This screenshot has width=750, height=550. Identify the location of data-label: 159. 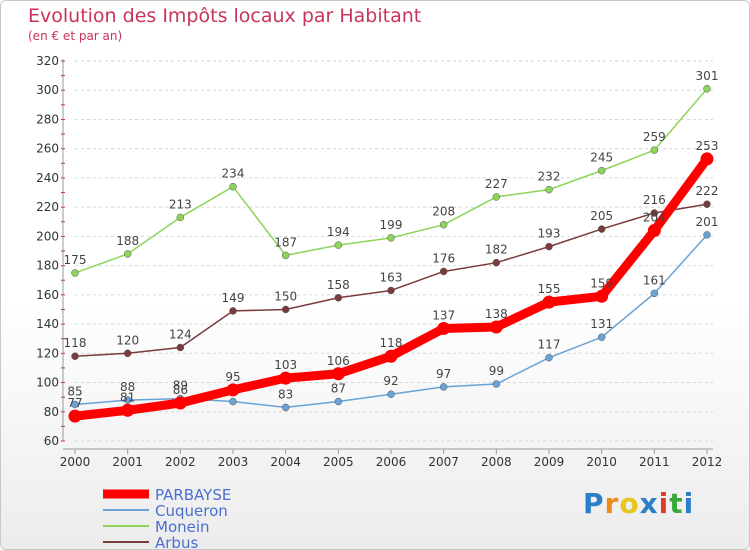
(601, 283).